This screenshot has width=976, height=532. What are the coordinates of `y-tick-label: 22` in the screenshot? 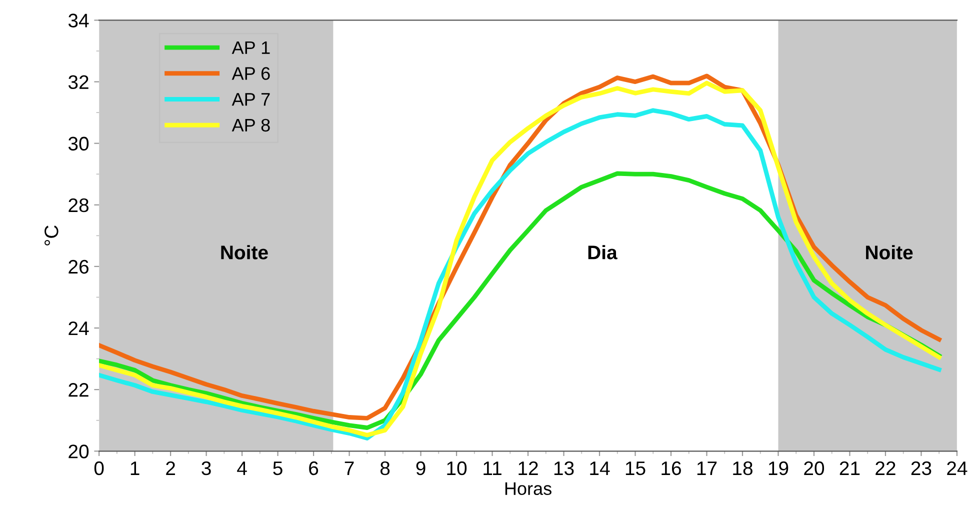 It's located at (78, 390).